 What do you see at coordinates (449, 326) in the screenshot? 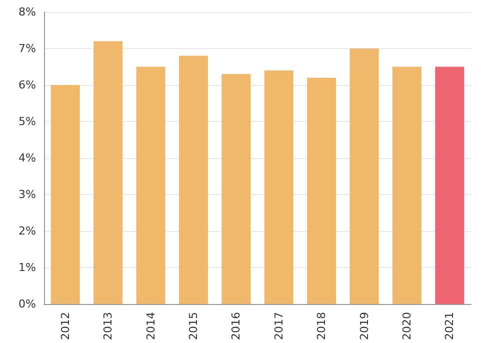
I see `x-tick-label: 2021` at bounding box center [449, 326].